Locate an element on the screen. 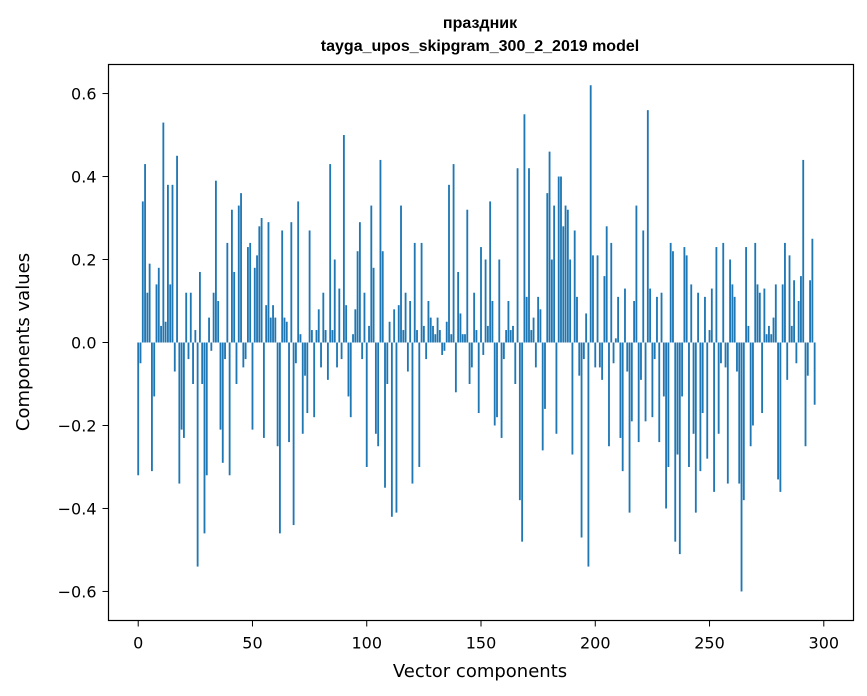  y-tick-label: −0.2 is located at coordinates (77, 425).